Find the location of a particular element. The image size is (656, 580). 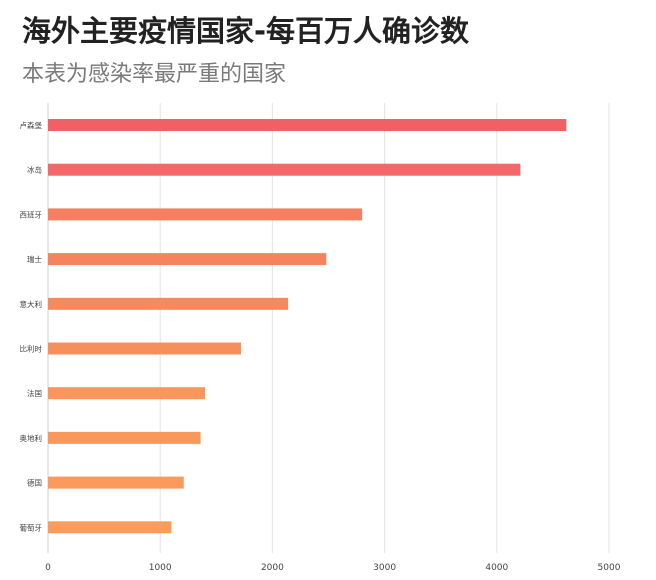

category-label: 德国 is located at coordinates (34, 483).